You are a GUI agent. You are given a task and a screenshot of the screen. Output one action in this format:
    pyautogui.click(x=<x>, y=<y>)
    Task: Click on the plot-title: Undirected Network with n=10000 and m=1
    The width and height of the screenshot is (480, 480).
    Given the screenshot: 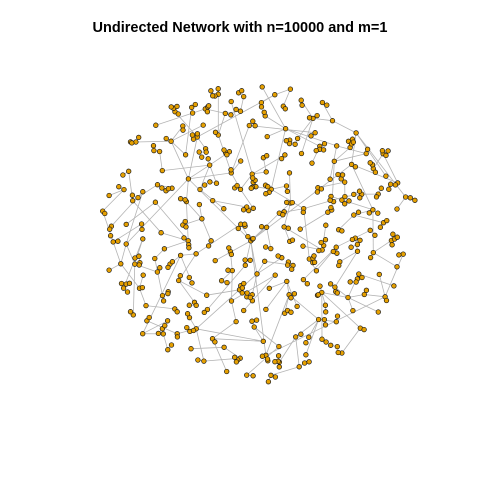 What is the action you would take?
    pyautogui.click(x=240, y=28)
    